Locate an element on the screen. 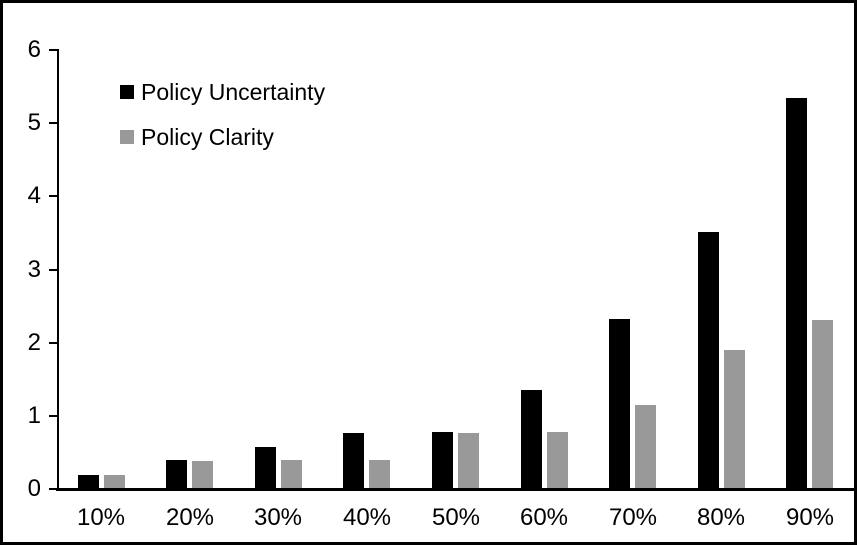  x-axis-label: 10% is located at coordinates (101, 517).